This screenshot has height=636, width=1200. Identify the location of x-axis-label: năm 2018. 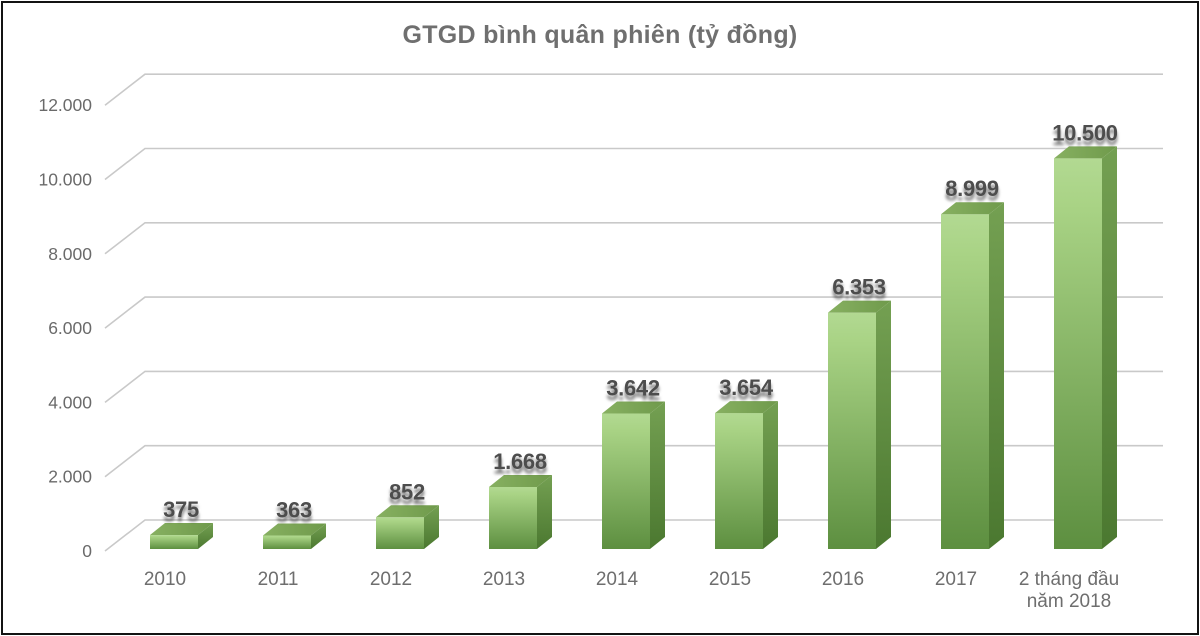
(1069, 601).